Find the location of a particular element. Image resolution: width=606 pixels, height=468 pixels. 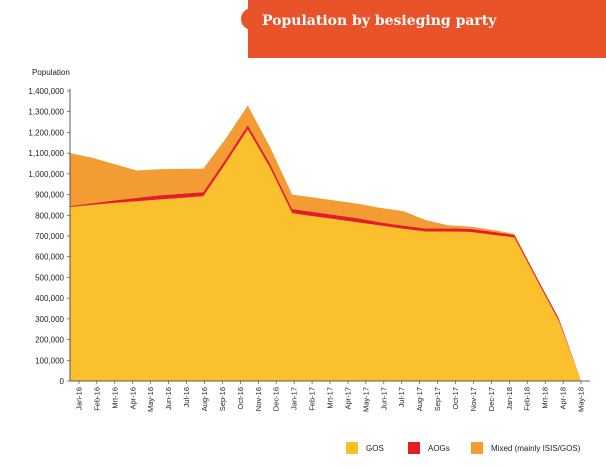

x-tick-label: Sep-16 is located at coordinates (222, 399).